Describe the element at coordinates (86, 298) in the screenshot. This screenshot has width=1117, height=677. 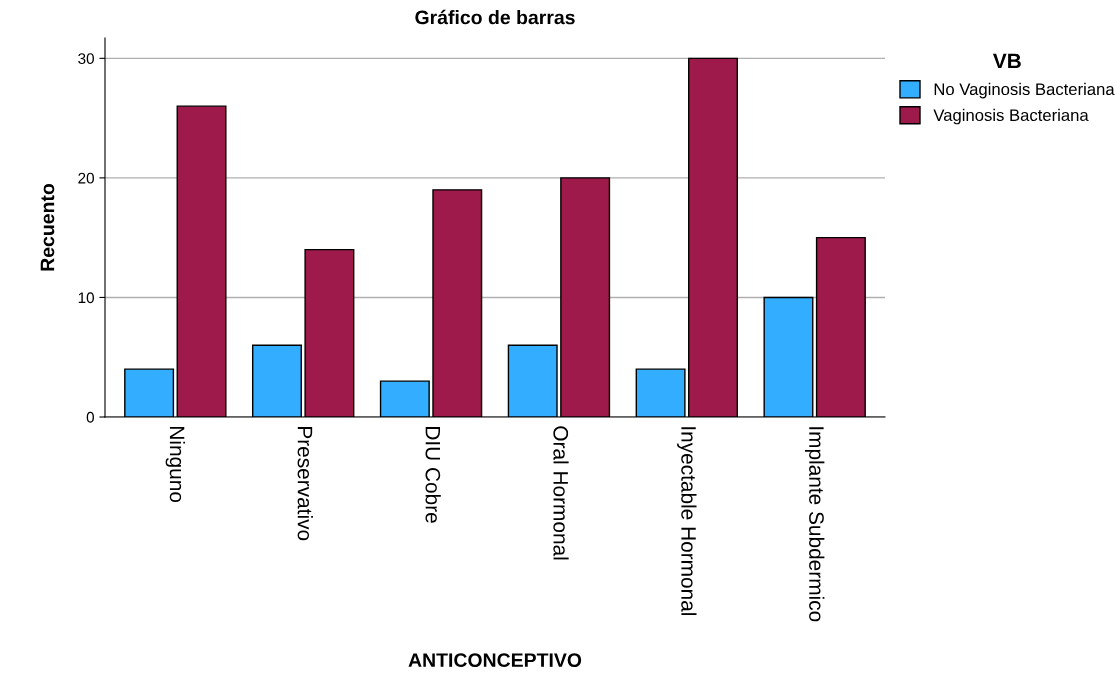
I see `y-tick-label: 10` at that location.